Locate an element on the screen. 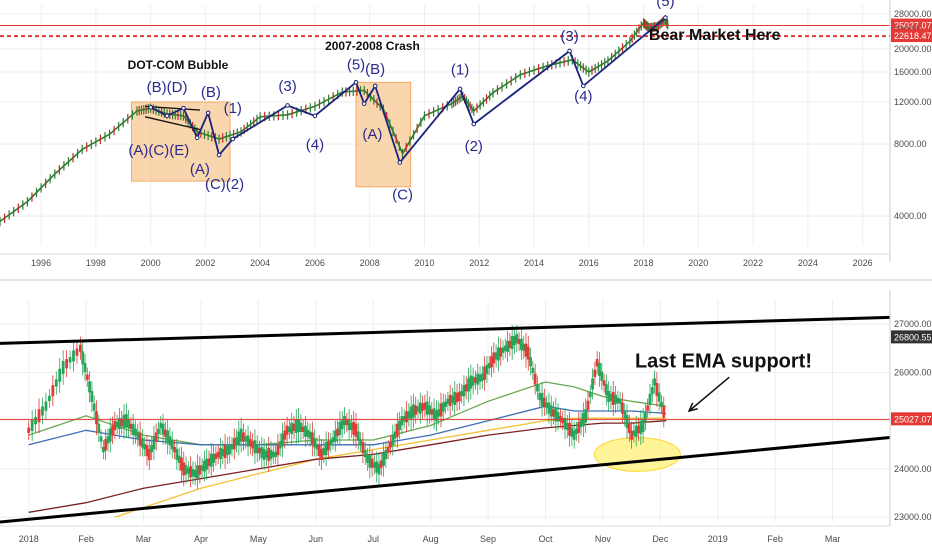  wave-label: (B)(D) is located at coordinates (167, 87).